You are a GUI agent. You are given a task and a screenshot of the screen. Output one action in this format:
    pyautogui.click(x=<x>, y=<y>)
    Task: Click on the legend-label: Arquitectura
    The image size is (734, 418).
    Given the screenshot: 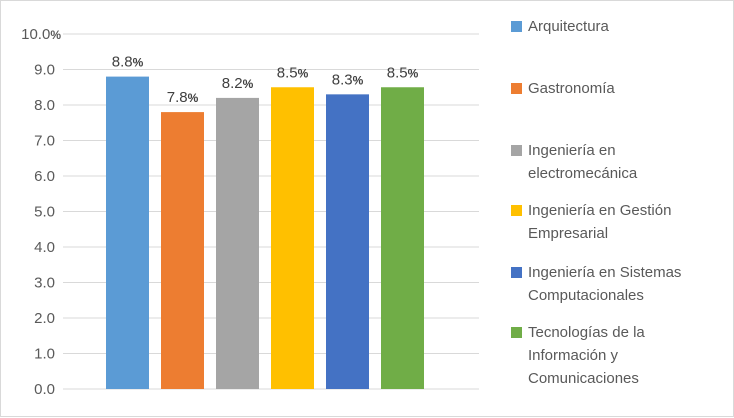 What is the action you would take?
    pyautogui.click(x=568, y=26)
    